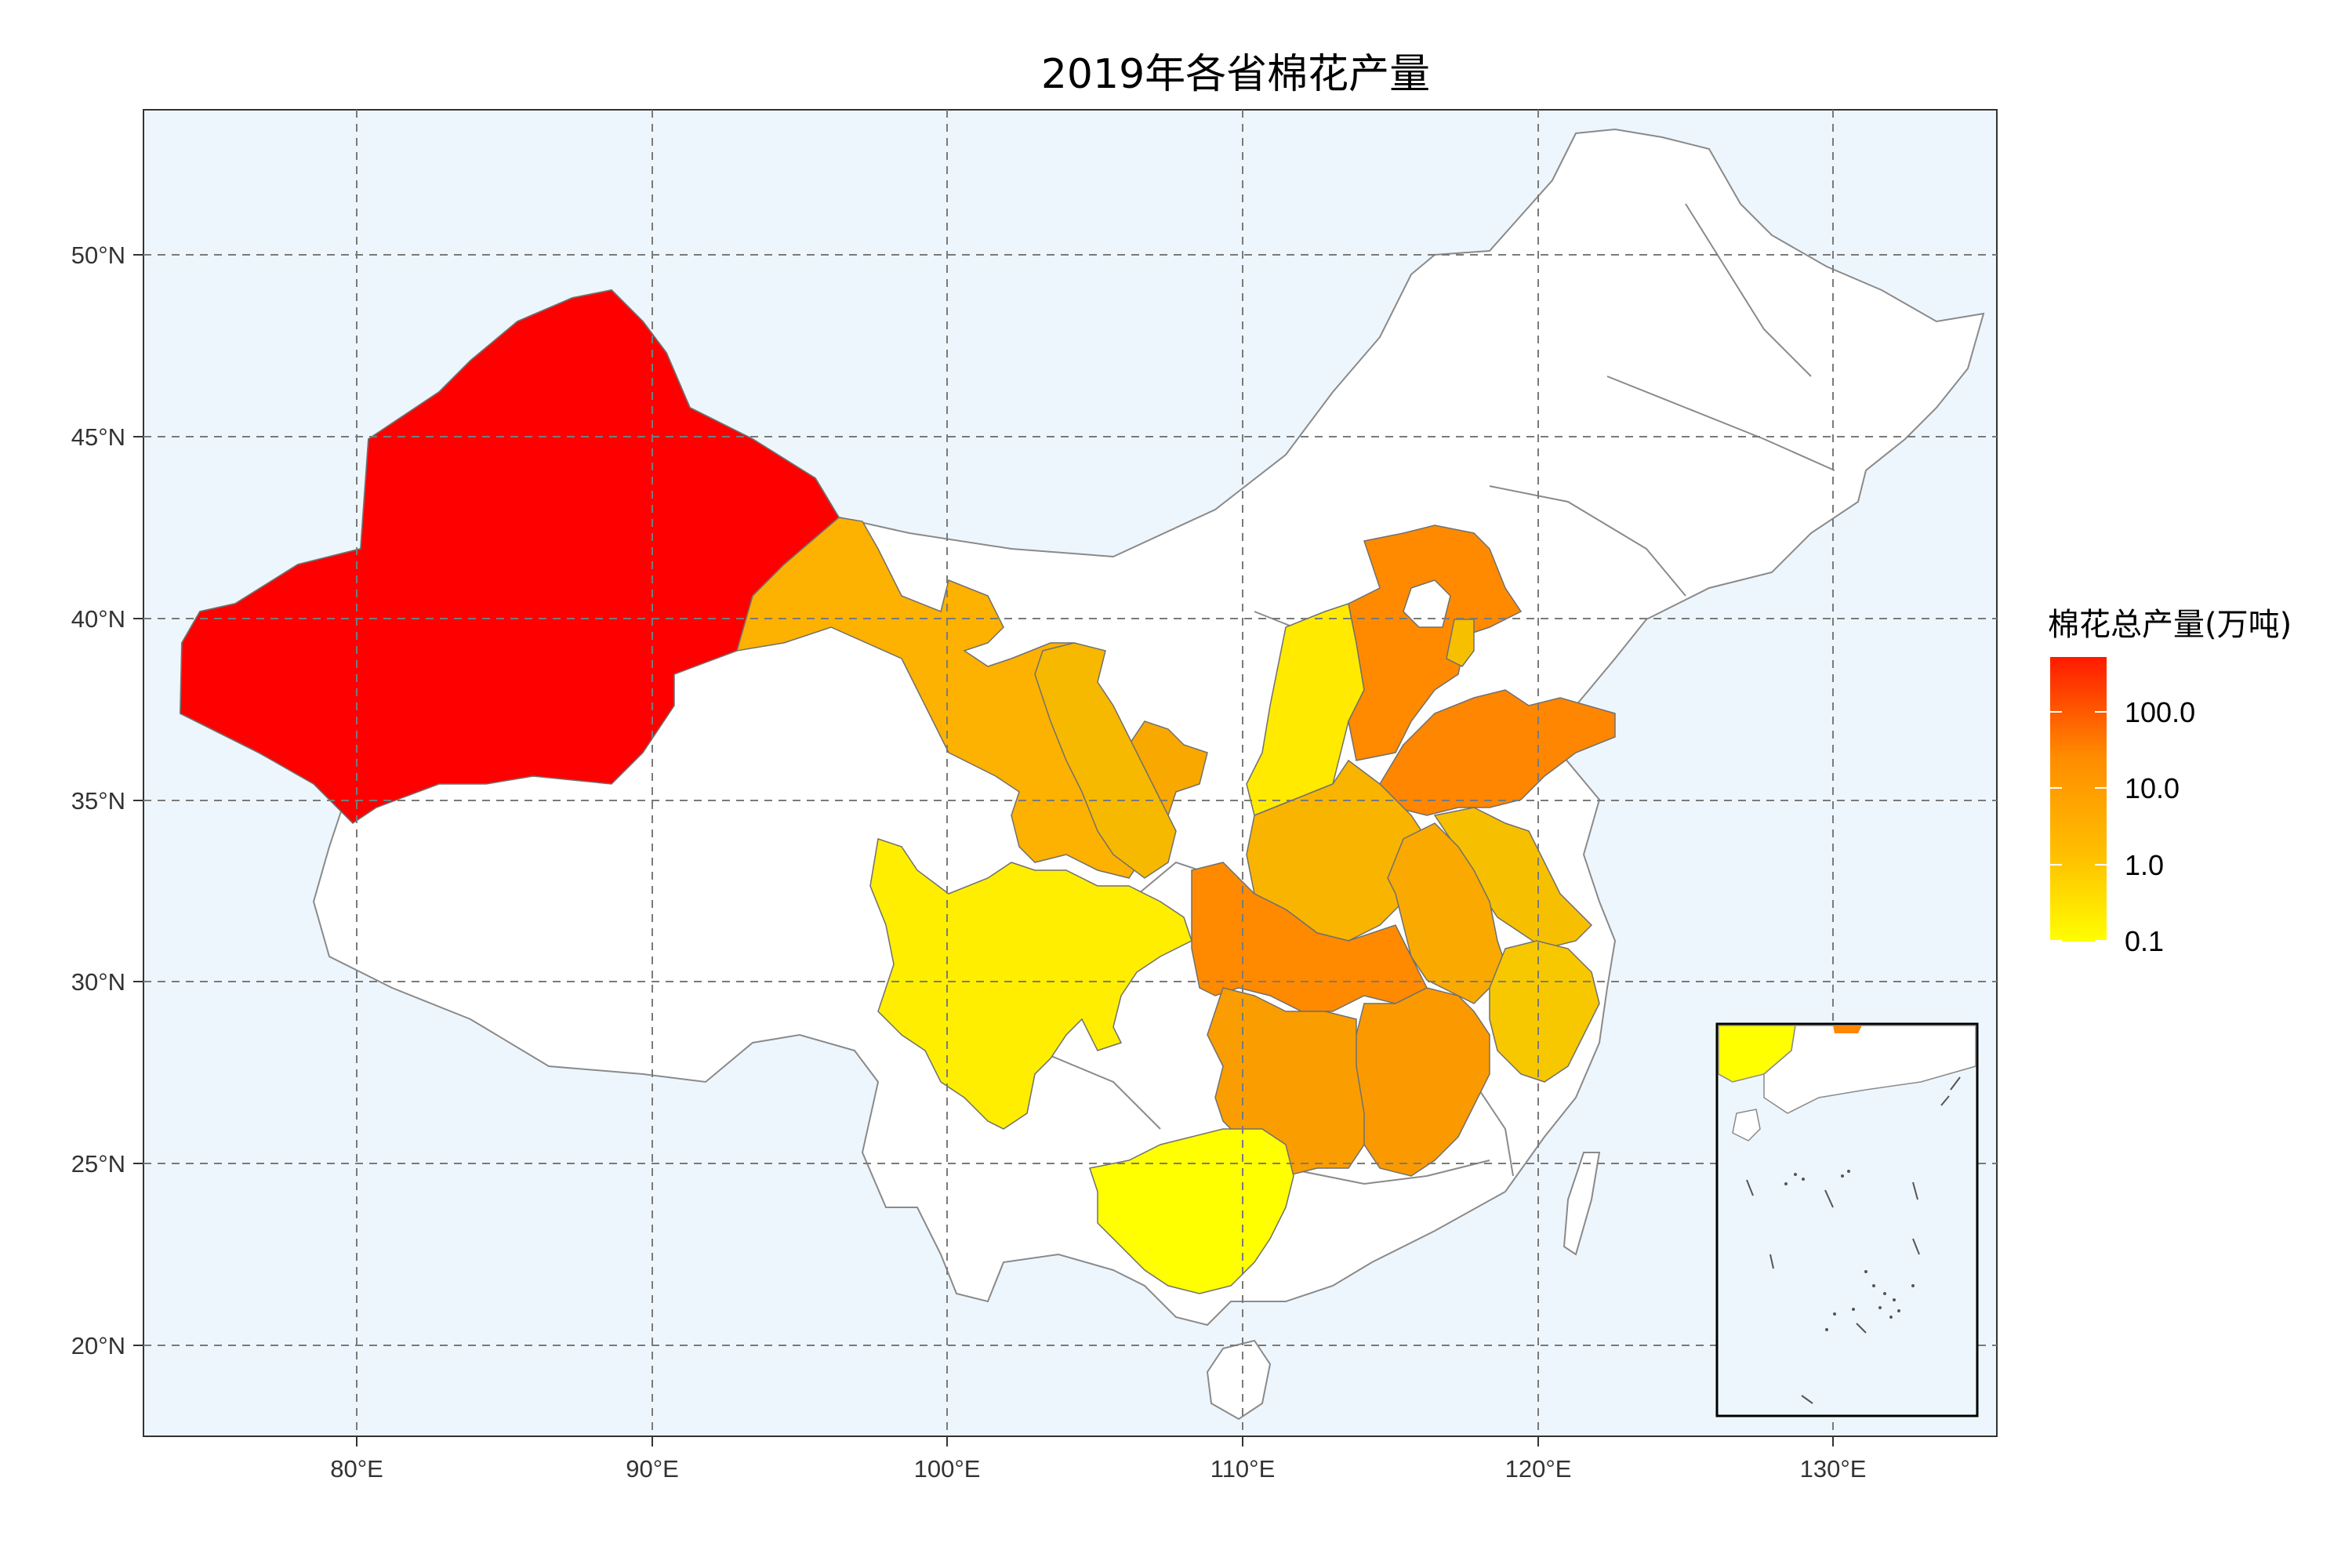  What do you see at coordinates (1243, 1469) in the screenshot?
I see `lon-tick-label: 110°E` at bounding box center [1243, 1469].